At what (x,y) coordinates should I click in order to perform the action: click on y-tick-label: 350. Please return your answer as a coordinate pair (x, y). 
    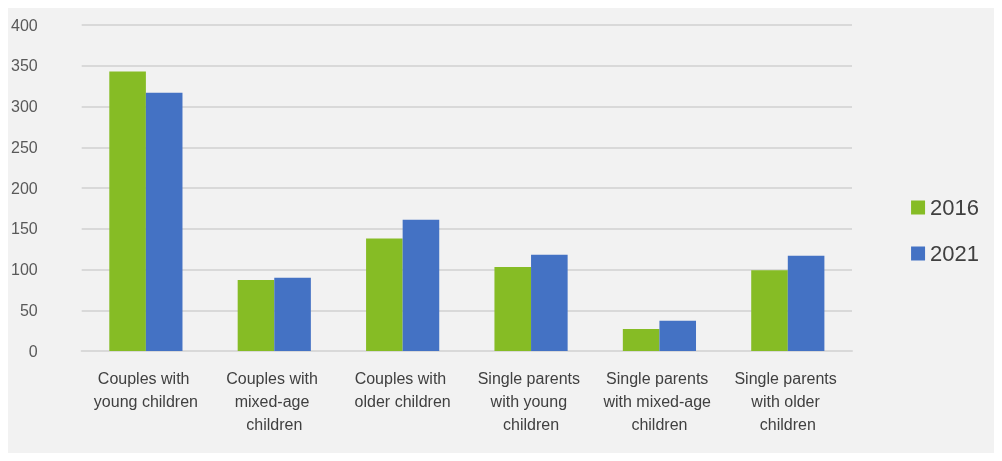
    Looking at the image, I should click on (24, 66).